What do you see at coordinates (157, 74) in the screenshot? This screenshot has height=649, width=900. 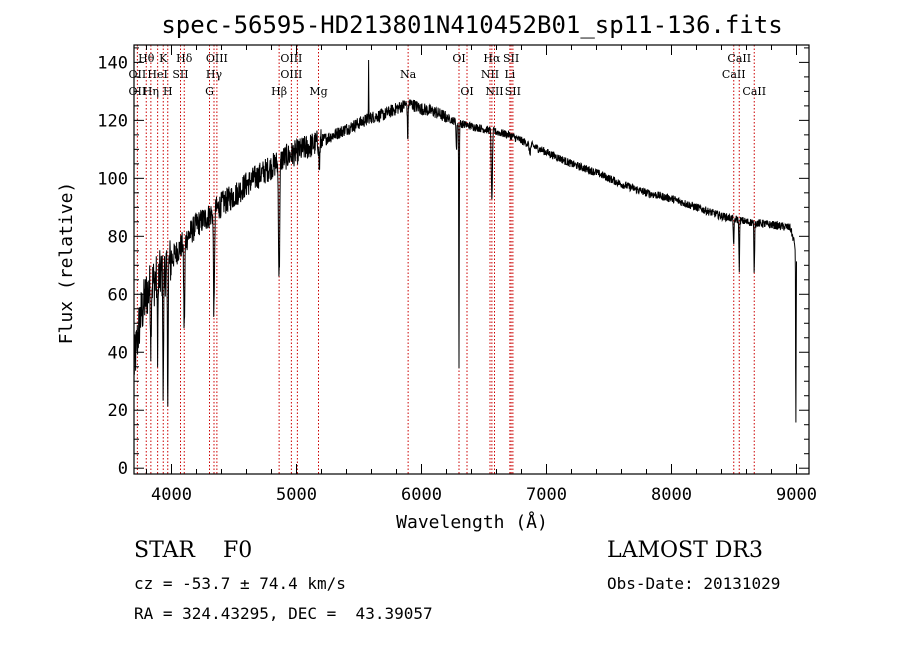 I see `line-marker-label: HeI` at bounding box center [157, 74].